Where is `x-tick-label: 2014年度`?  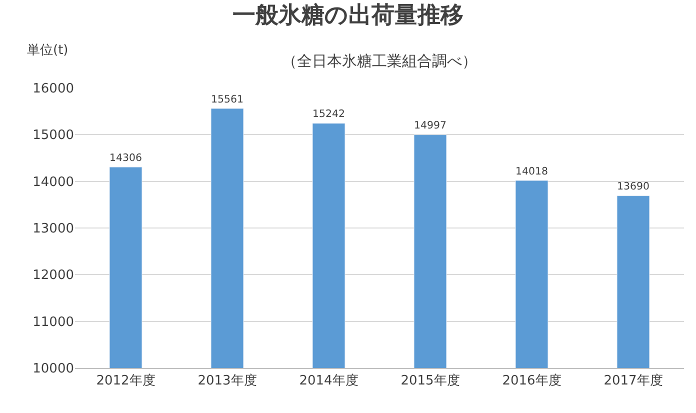 x-tick-label: 2014年度 is located at coordinates (328, 380).